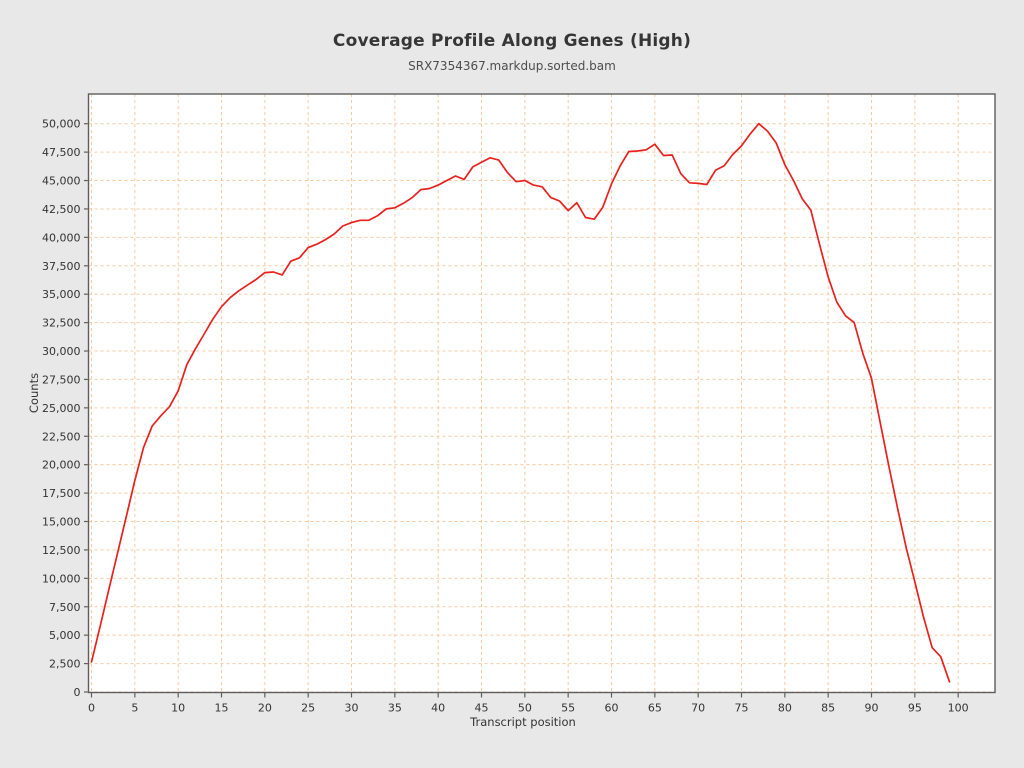 Image resolution: width=1024 pixels, height=768 pixels. What do you see at coordinates (61, 465) in the screenshot?
I see `y-tick-label: 20,000` at bounding box center [61, 465].